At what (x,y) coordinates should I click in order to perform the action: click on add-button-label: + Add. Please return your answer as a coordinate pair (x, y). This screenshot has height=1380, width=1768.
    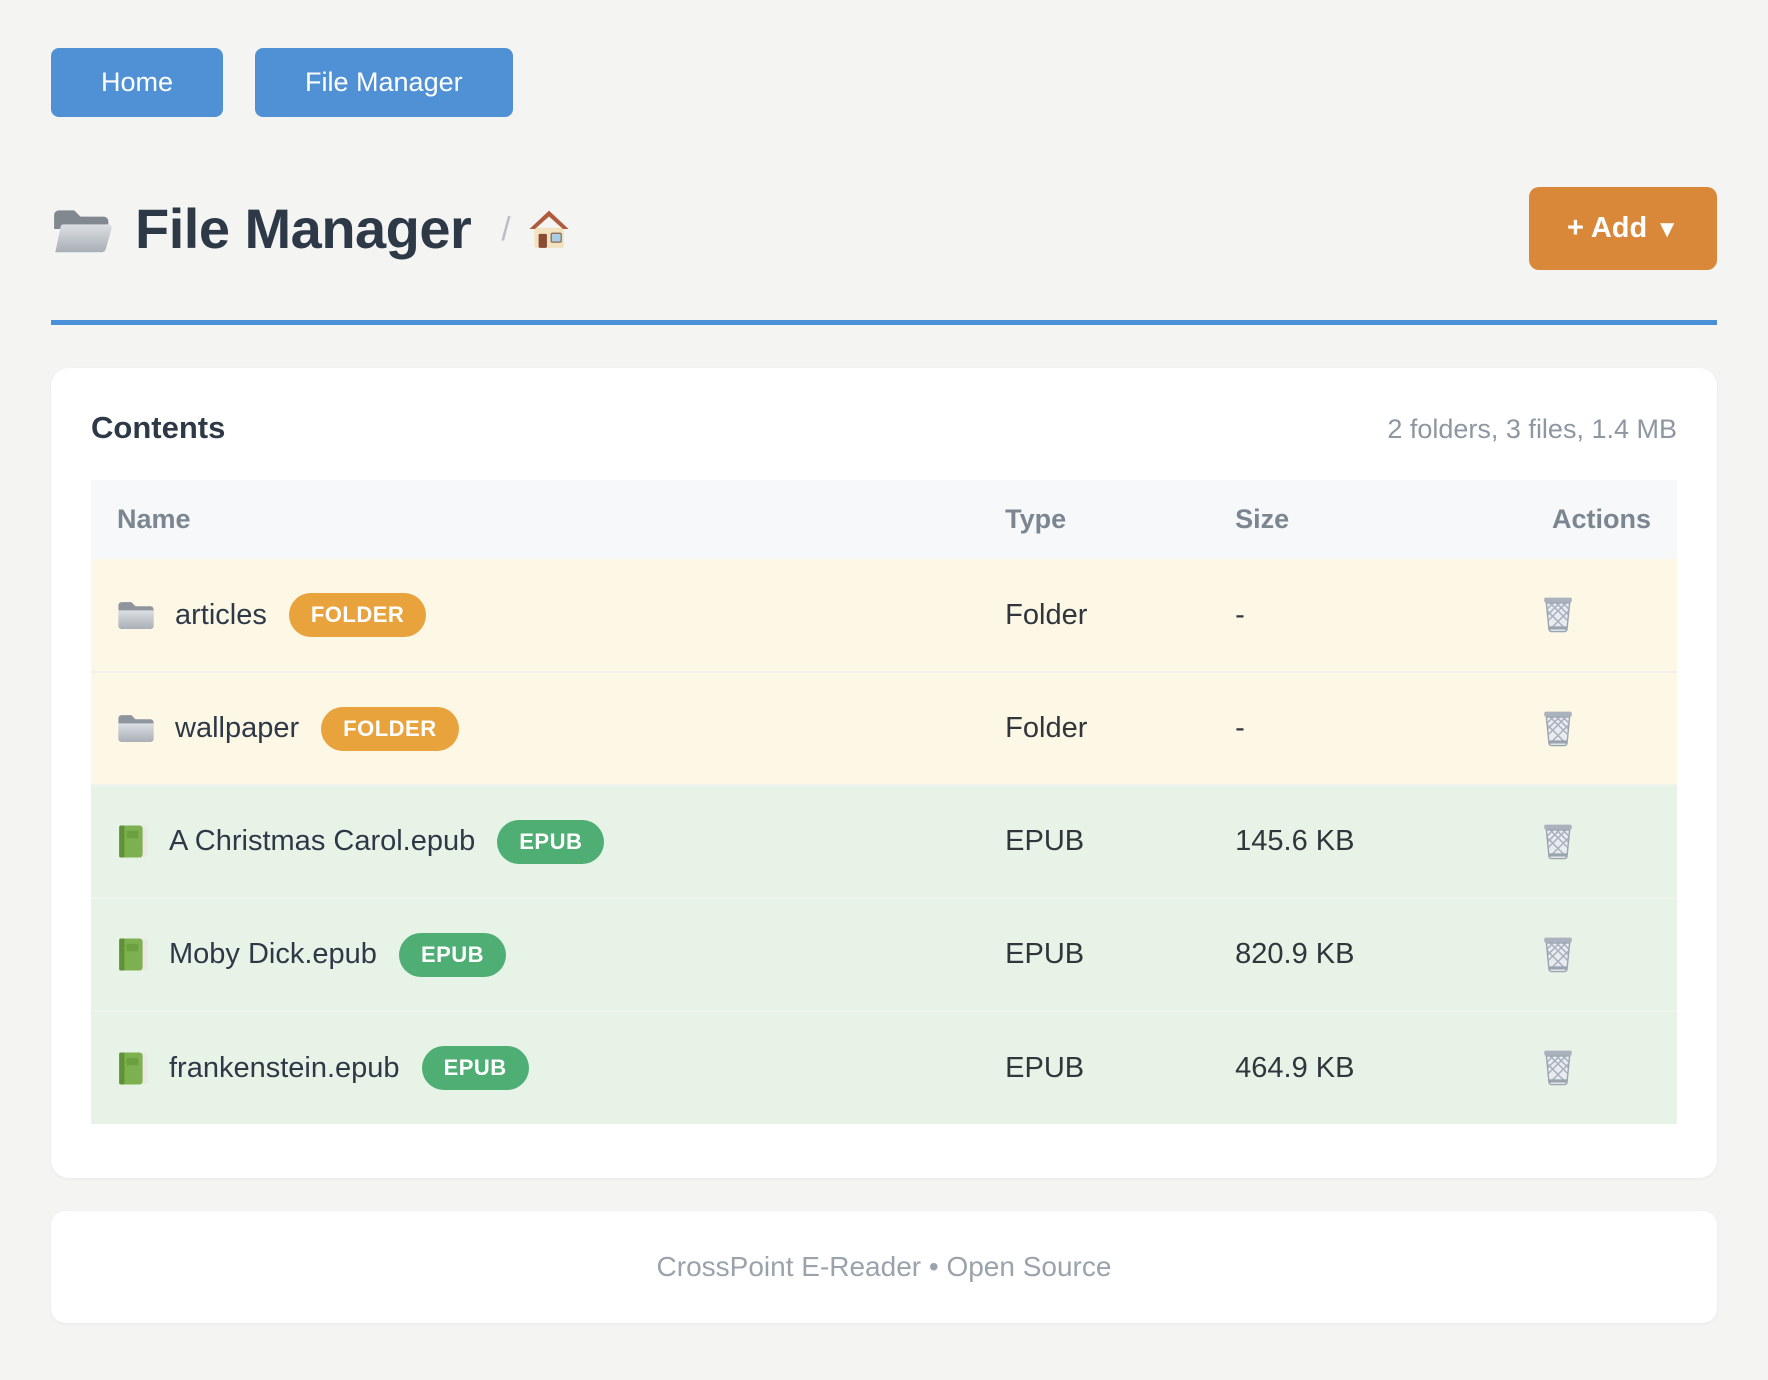
    Looking at the image, I should click on (1607, 228).